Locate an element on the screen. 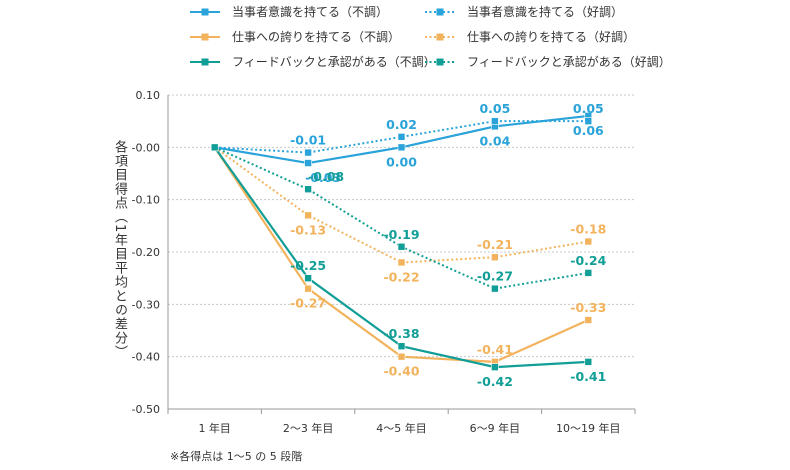 Image resolution: width=790 pixels, height=470 pixels. y-tick-label: 0.10 is located at coordinates (148, 95).